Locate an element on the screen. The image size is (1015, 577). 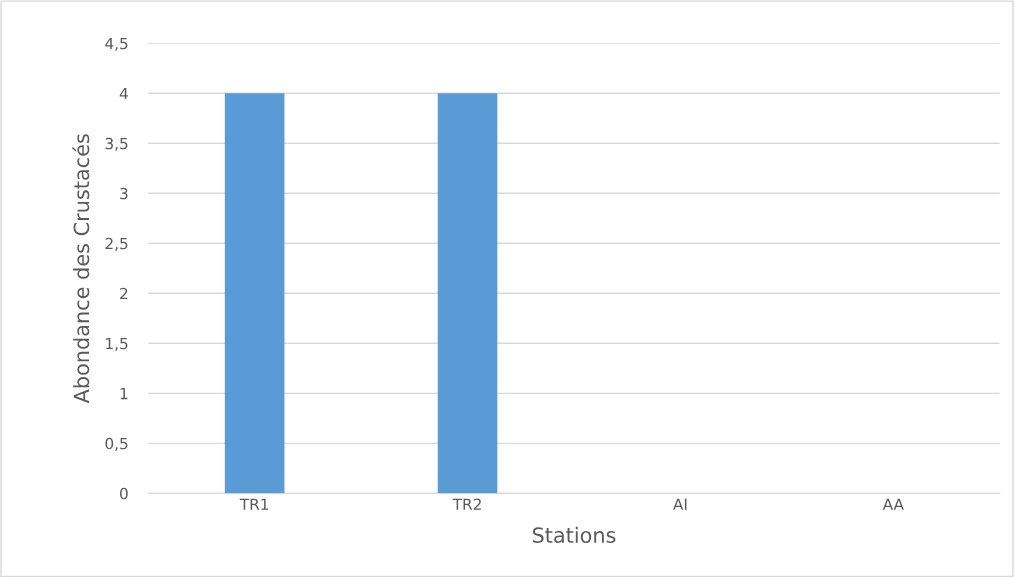
x-tick-label: TR1 is located at coordinates (254, 504).